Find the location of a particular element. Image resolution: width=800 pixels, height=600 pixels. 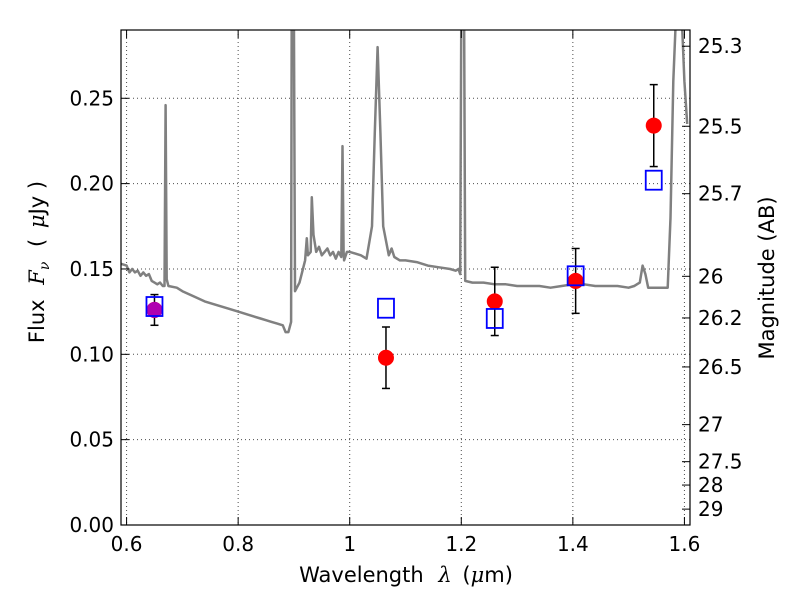

y2-tick-label: 27.5 is located at coordinates (720, 462).